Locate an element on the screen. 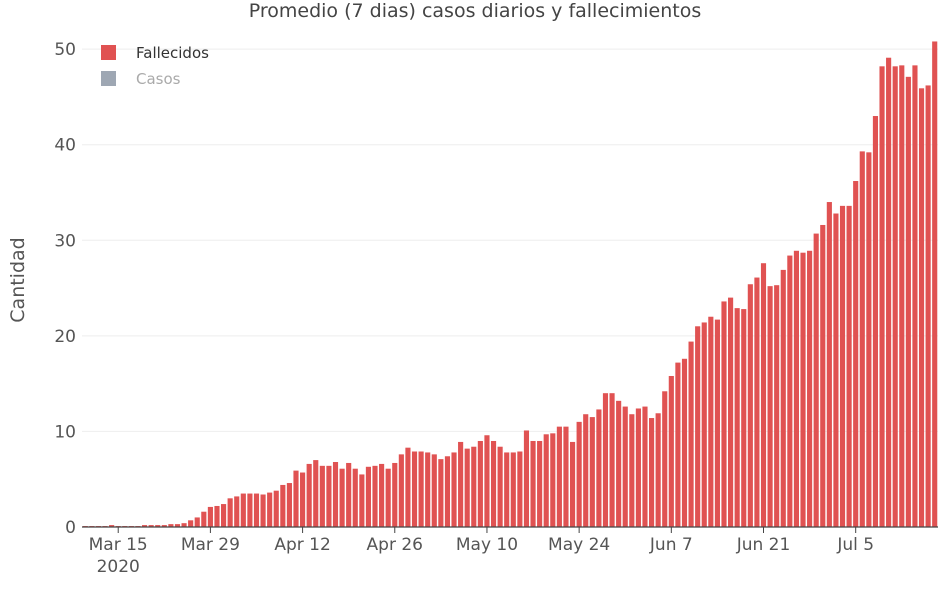 The height and width of the screenshot is (615, 950). legend: Fallecidos Casos is located at coordinates (155, 66).